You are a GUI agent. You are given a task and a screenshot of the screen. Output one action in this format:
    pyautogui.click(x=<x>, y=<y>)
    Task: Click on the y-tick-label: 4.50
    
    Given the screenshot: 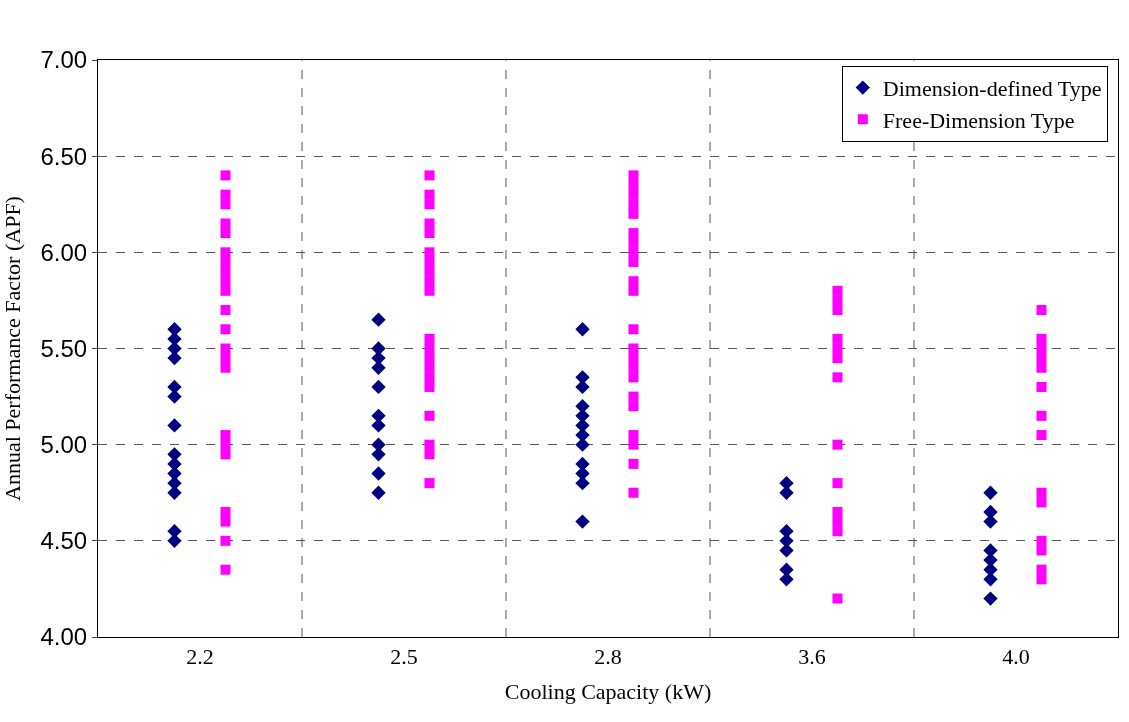 What is the action you would take?
    pyautogui.click(x=64, y=541)
    